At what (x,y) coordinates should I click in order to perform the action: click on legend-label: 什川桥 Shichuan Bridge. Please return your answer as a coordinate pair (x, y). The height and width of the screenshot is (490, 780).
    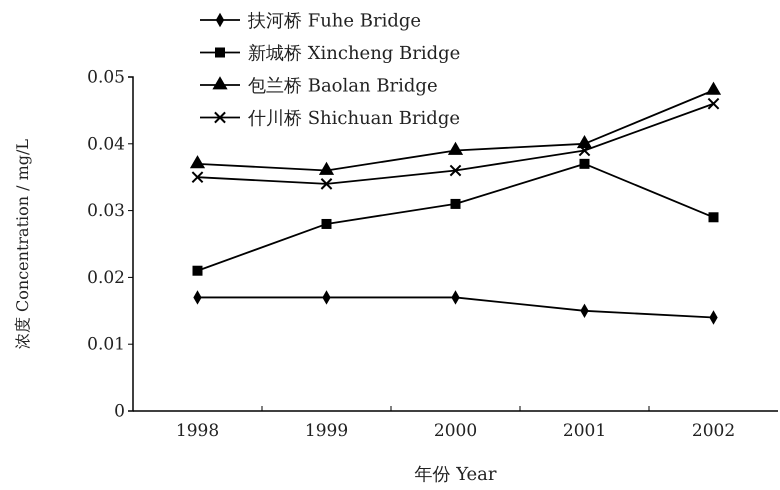
    Looking at the image, I should click on (353, 118).